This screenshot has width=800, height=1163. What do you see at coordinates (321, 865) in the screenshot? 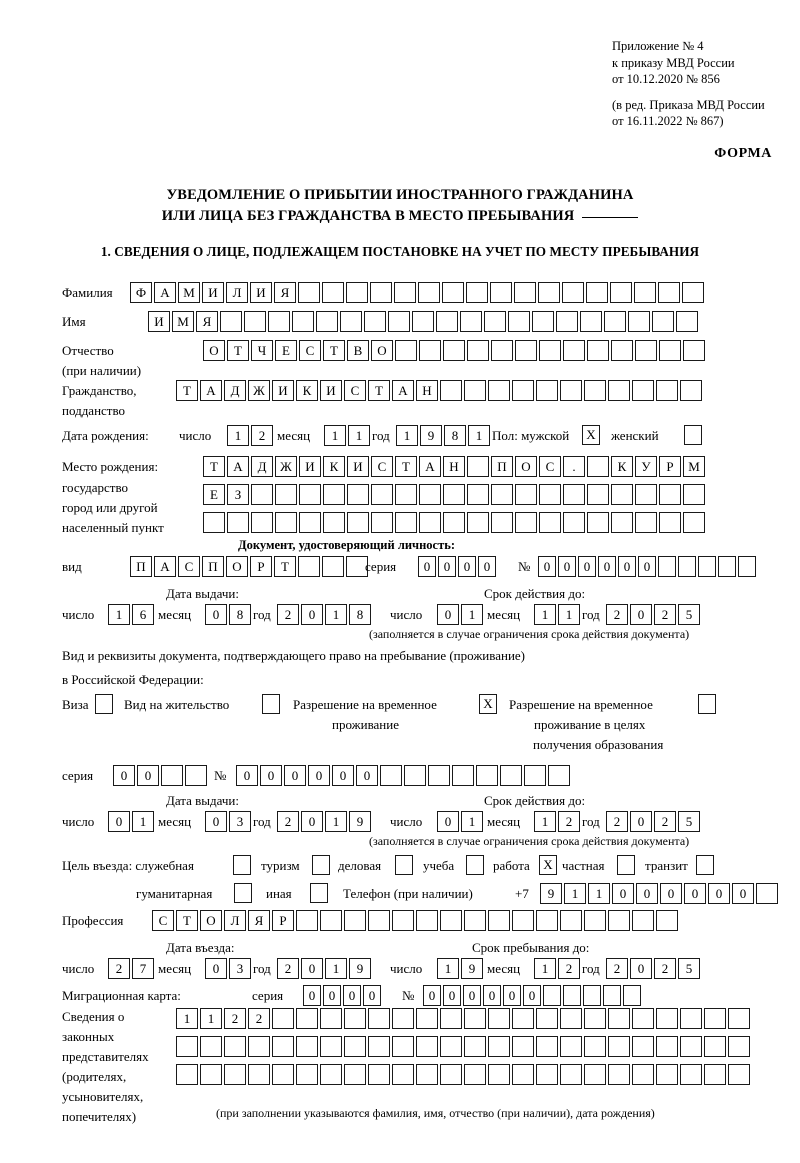
I see `purpose-tourism-checkbox` at bounding box center [321, 865].